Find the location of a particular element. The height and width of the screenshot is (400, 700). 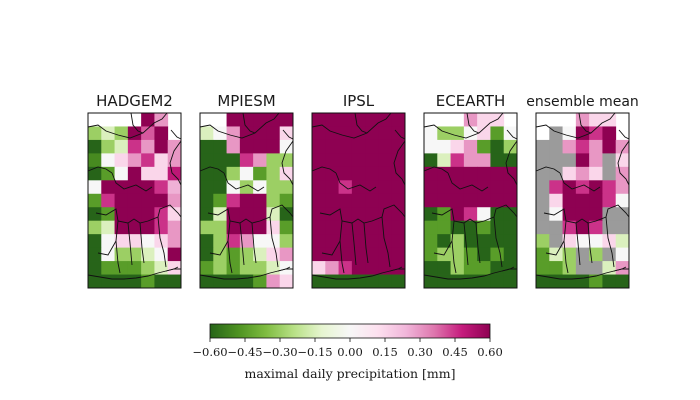

colorbar-tick-label: −0.30 is located at coordinates (279, 352).